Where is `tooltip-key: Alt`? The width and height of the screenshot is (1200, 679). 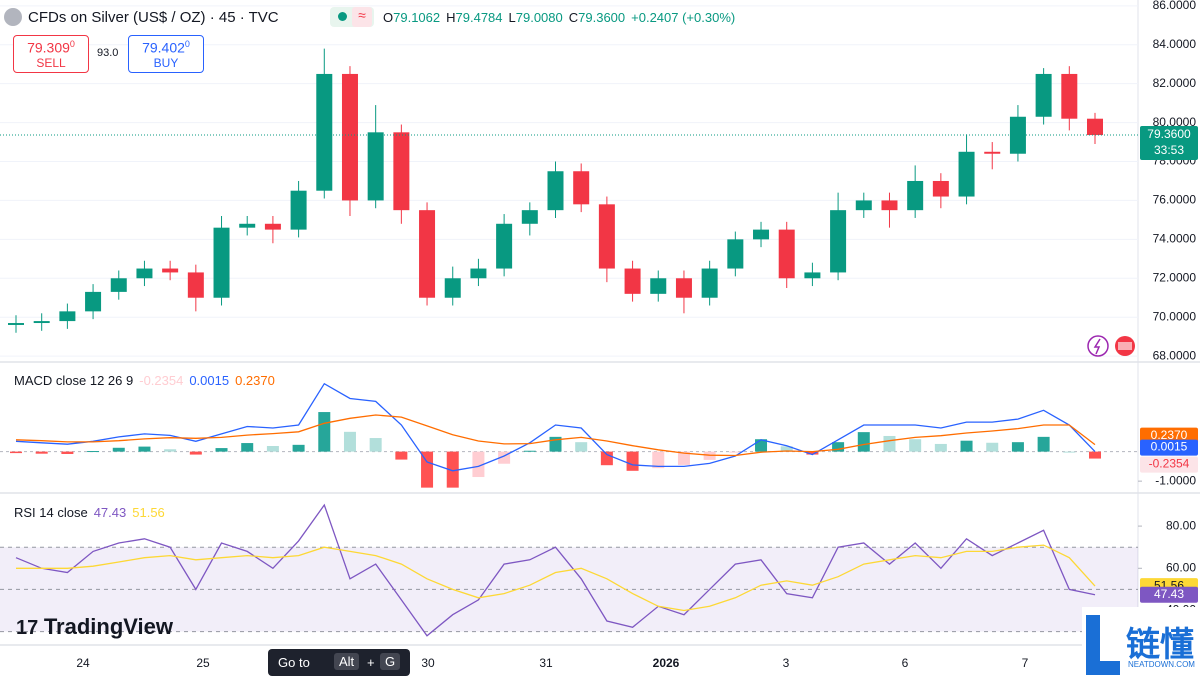
tooltip-key: Alt is located at coordinates (347, 661).